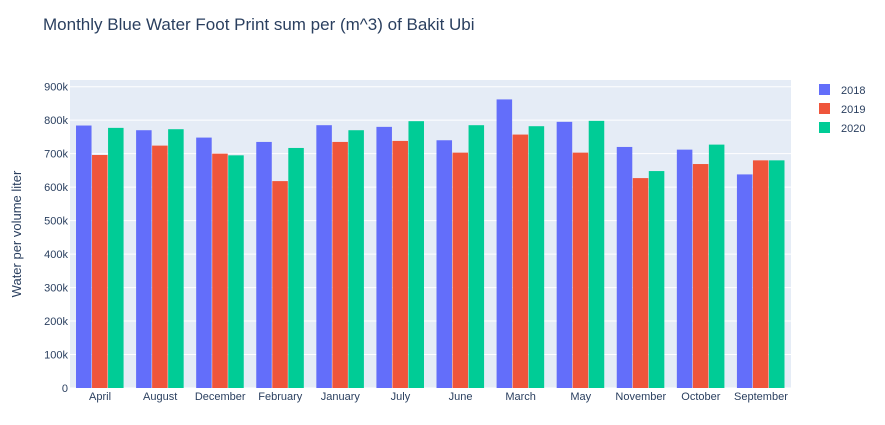 Image resolution: width=885 pixels, height=425 pixels. I want to click on y-tick-label: 700k, so click(56, 155).